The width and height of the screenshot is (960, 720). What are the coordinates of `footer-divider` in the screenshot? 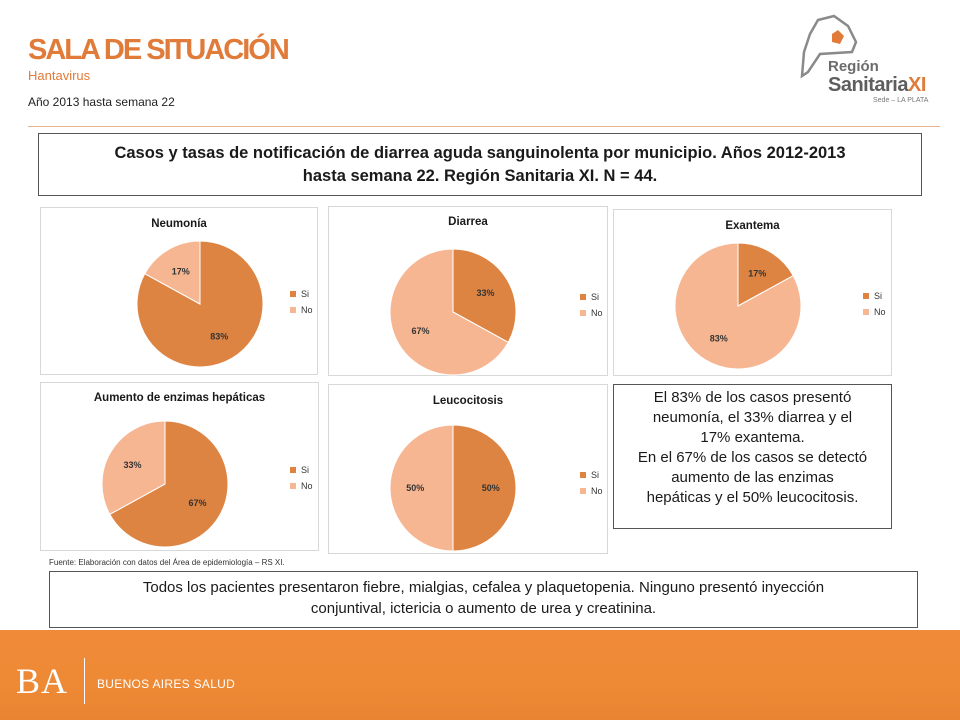 It's located at (84, 681).